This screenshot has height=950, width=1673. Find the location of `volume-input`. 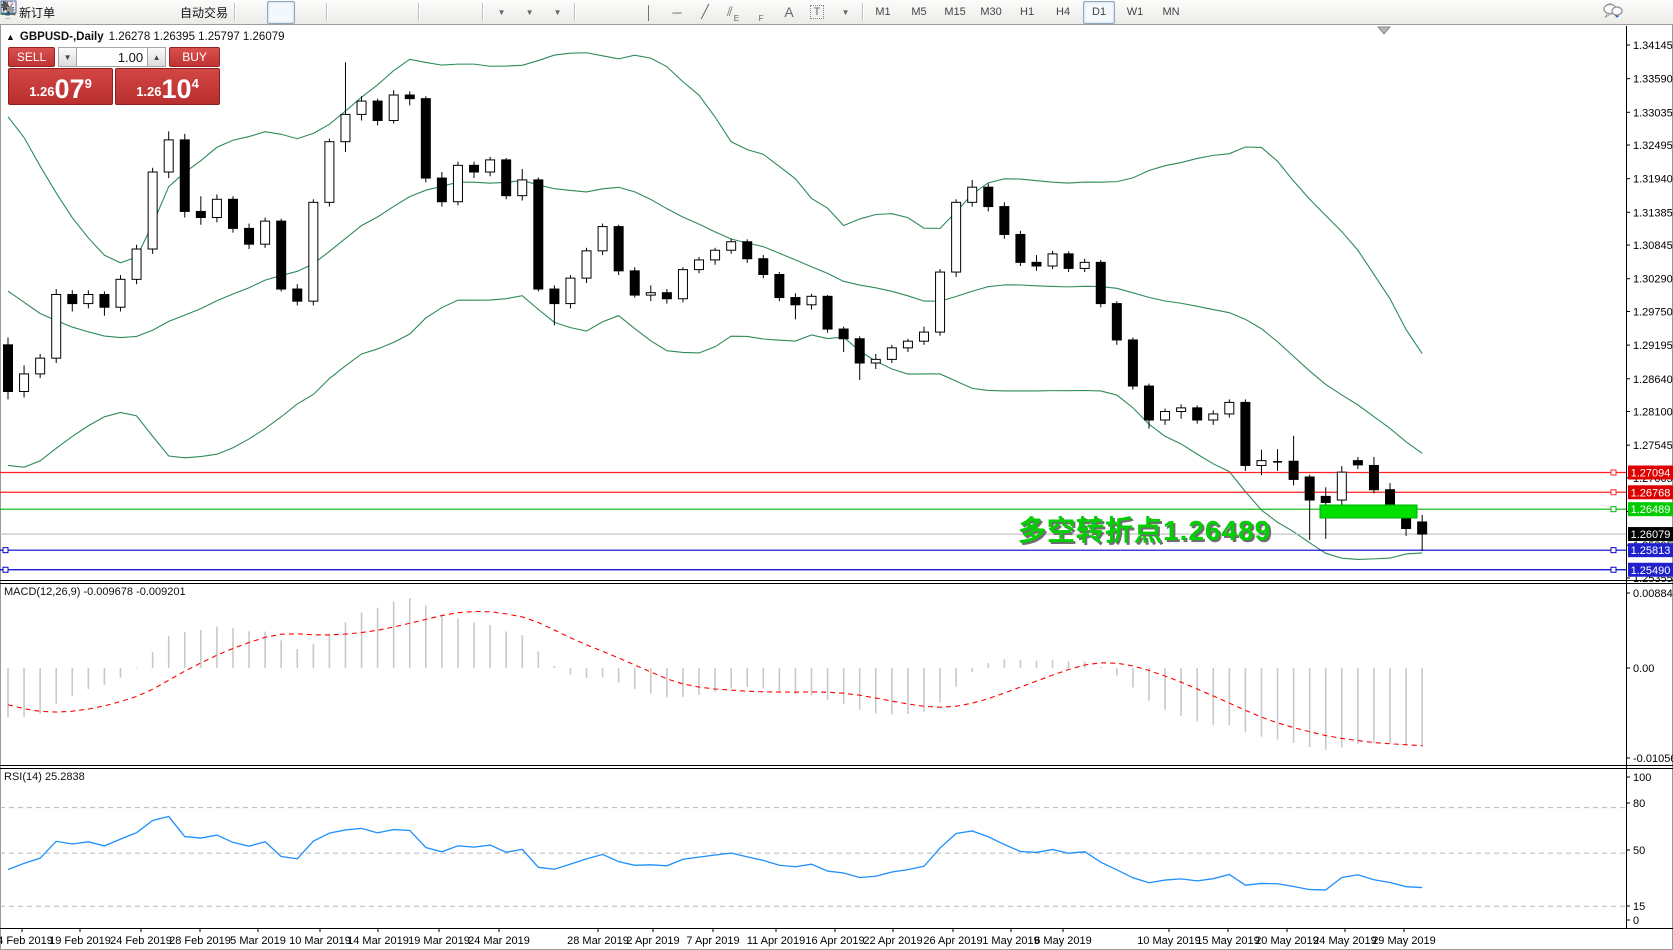

volume-input is located at coordinates (112, 57).